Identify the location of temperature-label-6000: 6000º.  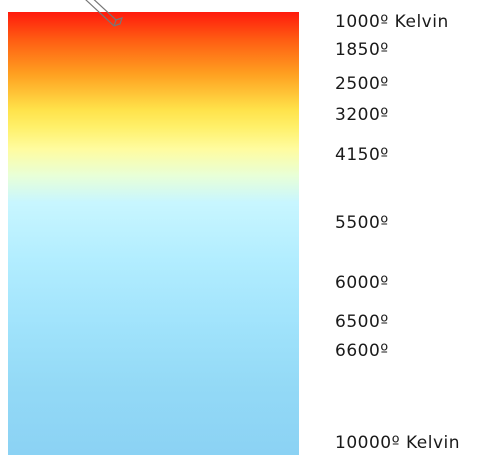
(362, 283).